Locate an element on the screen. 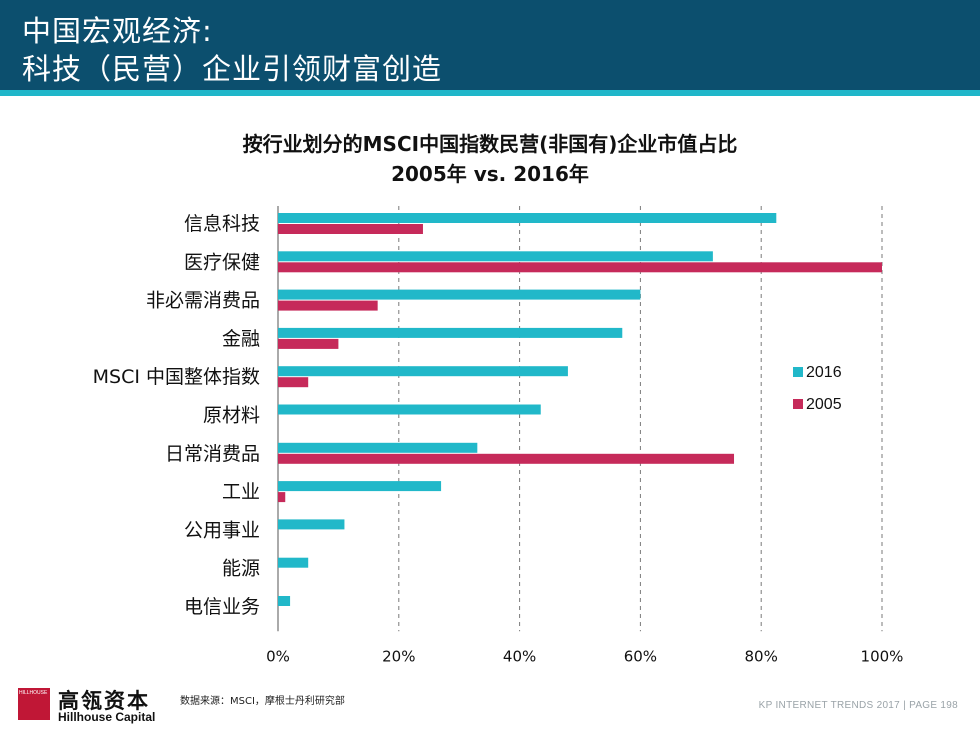 This screenshot has width=980, height=735. legend-swatch-2016 is located at coordinates (798, 372).